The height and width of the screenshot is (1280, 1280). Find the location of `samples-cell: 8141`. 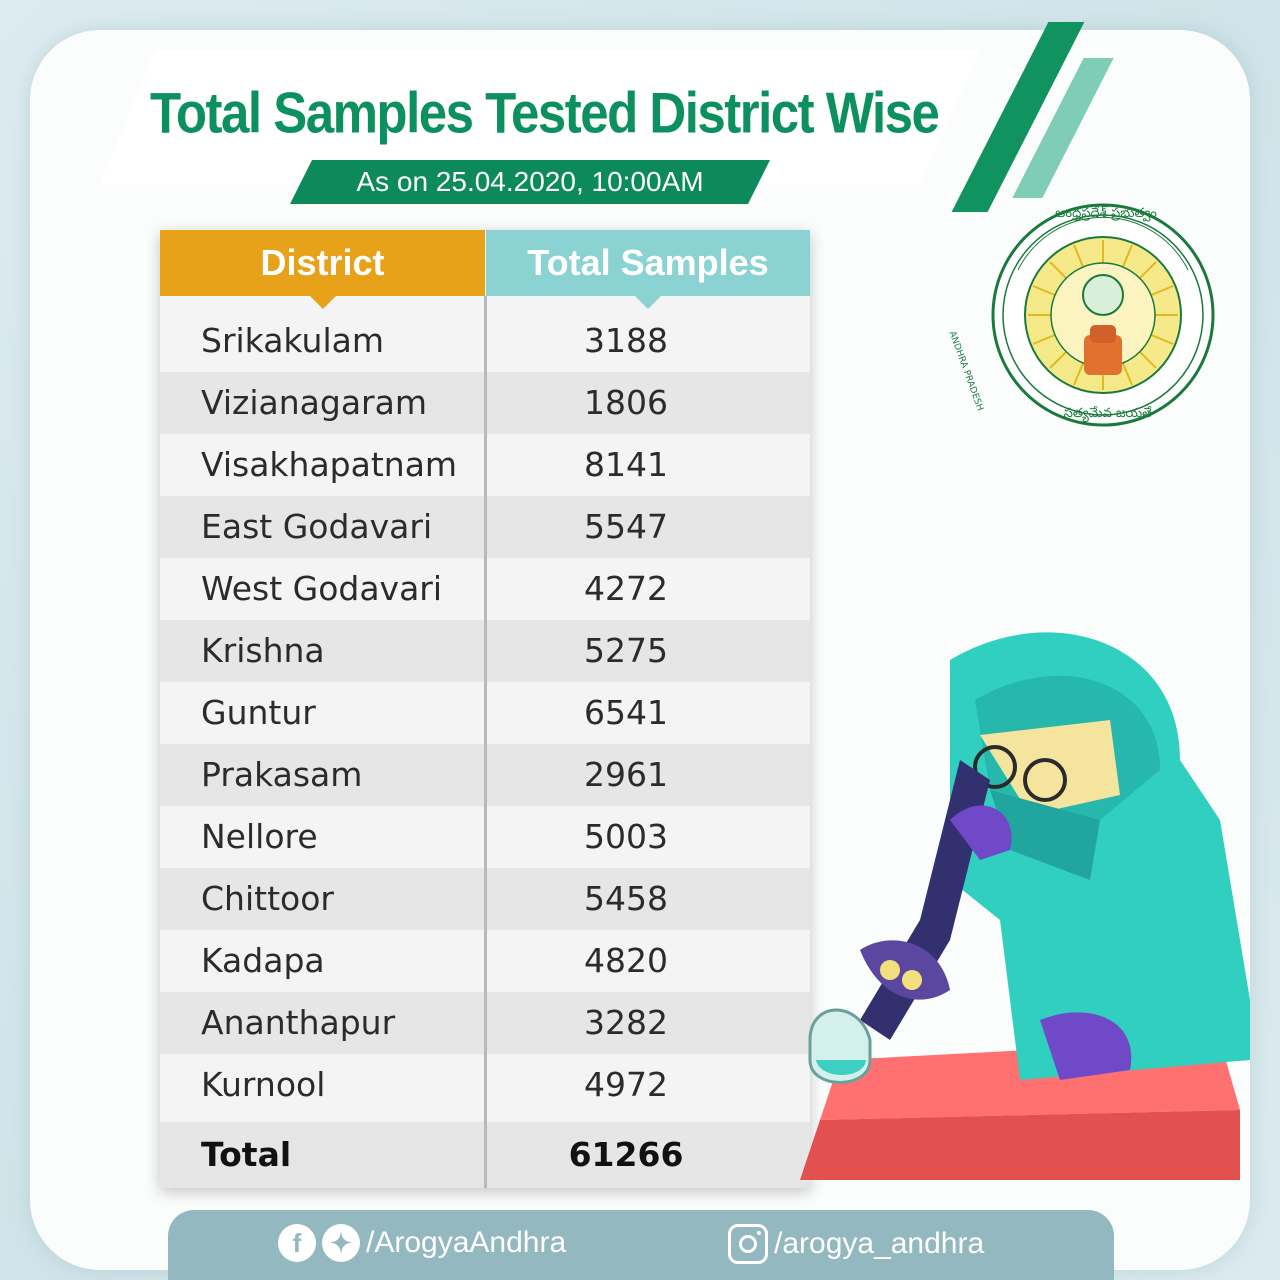

samples-cell: 8141 is located at coordinates (626, 464).